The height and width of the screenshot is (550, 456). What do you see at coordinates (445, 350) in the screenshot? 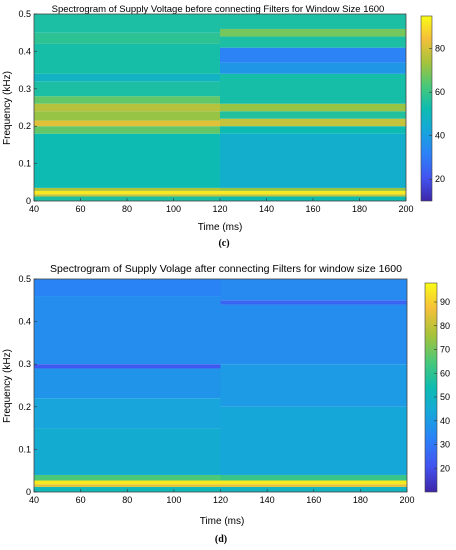
I see `colorbar-tick-label: 70` at bounding box center [445, 350].